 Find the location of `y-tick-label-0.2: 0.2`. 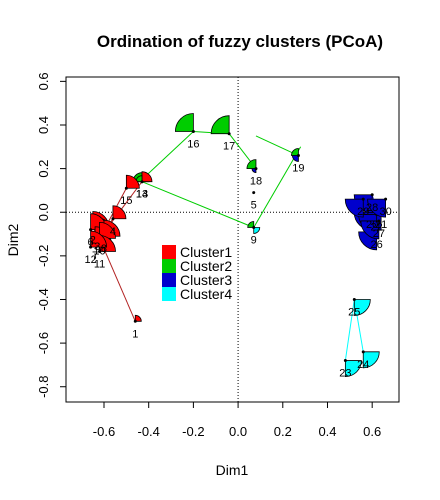

y-tick-label-0.2: 0.2 is located at coordinates (43, 169).